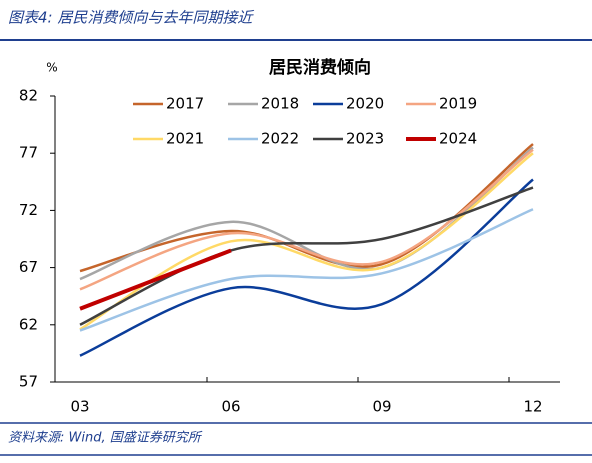  I want to click on legend-label: 2018, so click(280, 104).